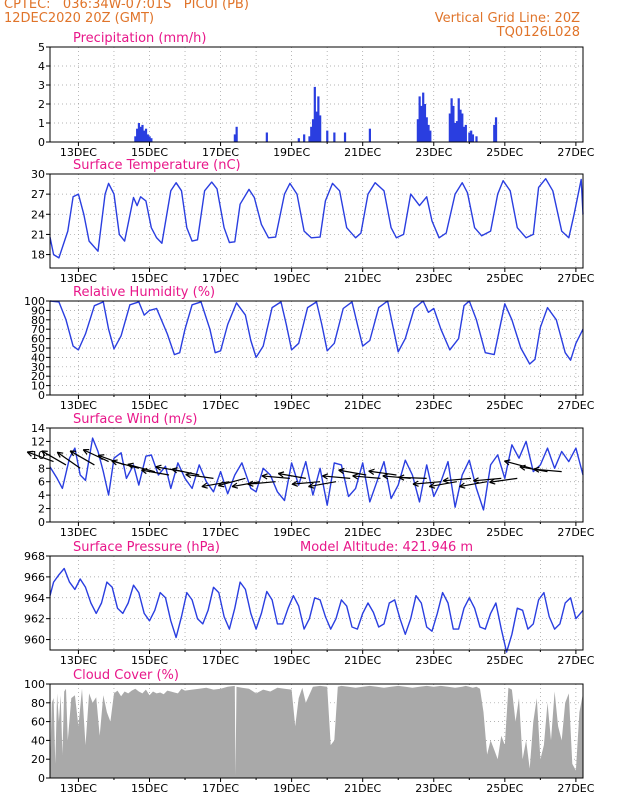 Image resolution: width=618 pixels, height=800 pixels. Describe the element at coordinates (38, 255) in the screenshot. I see `y-tick-label: 18` at that location.